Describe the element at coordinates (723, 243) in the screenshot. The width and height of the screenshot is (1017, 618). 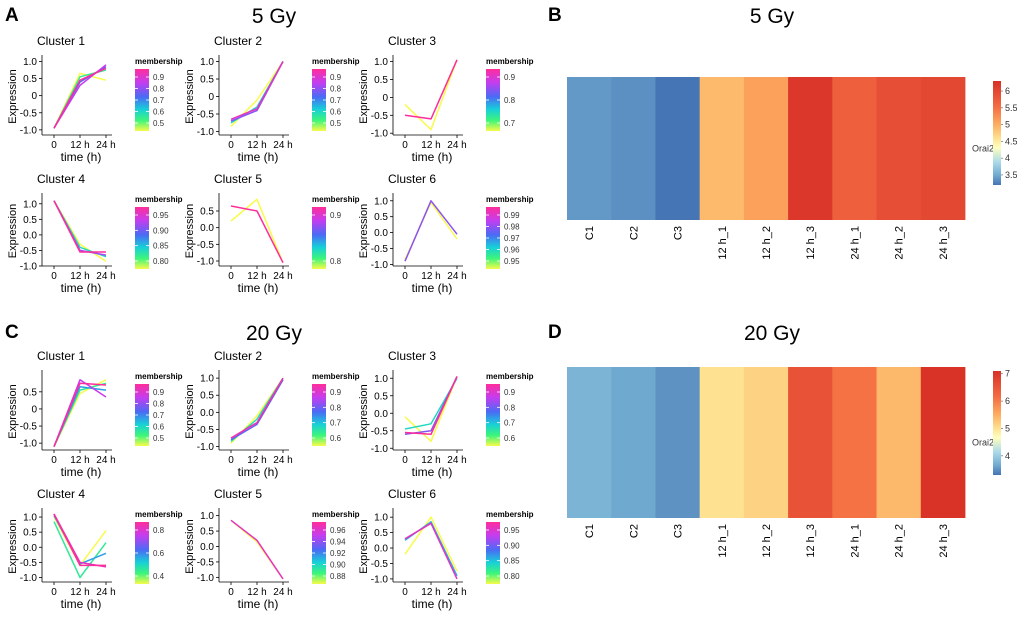
I see `heatmap-column-label: 12 h_1` at that location.